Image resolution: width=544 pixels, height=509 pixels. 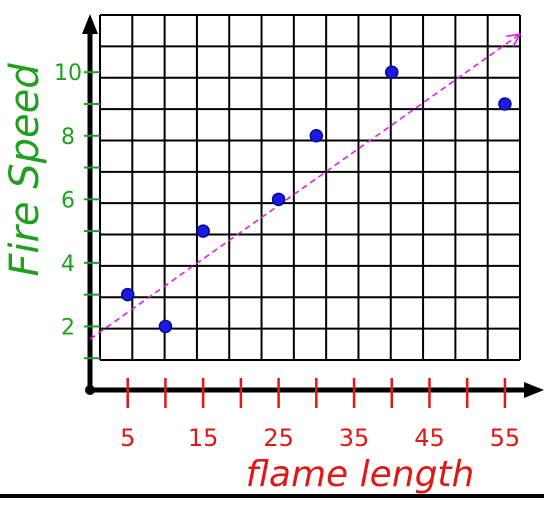 I want to click on x-axis-label: flame length, so click(x=360, y=474).